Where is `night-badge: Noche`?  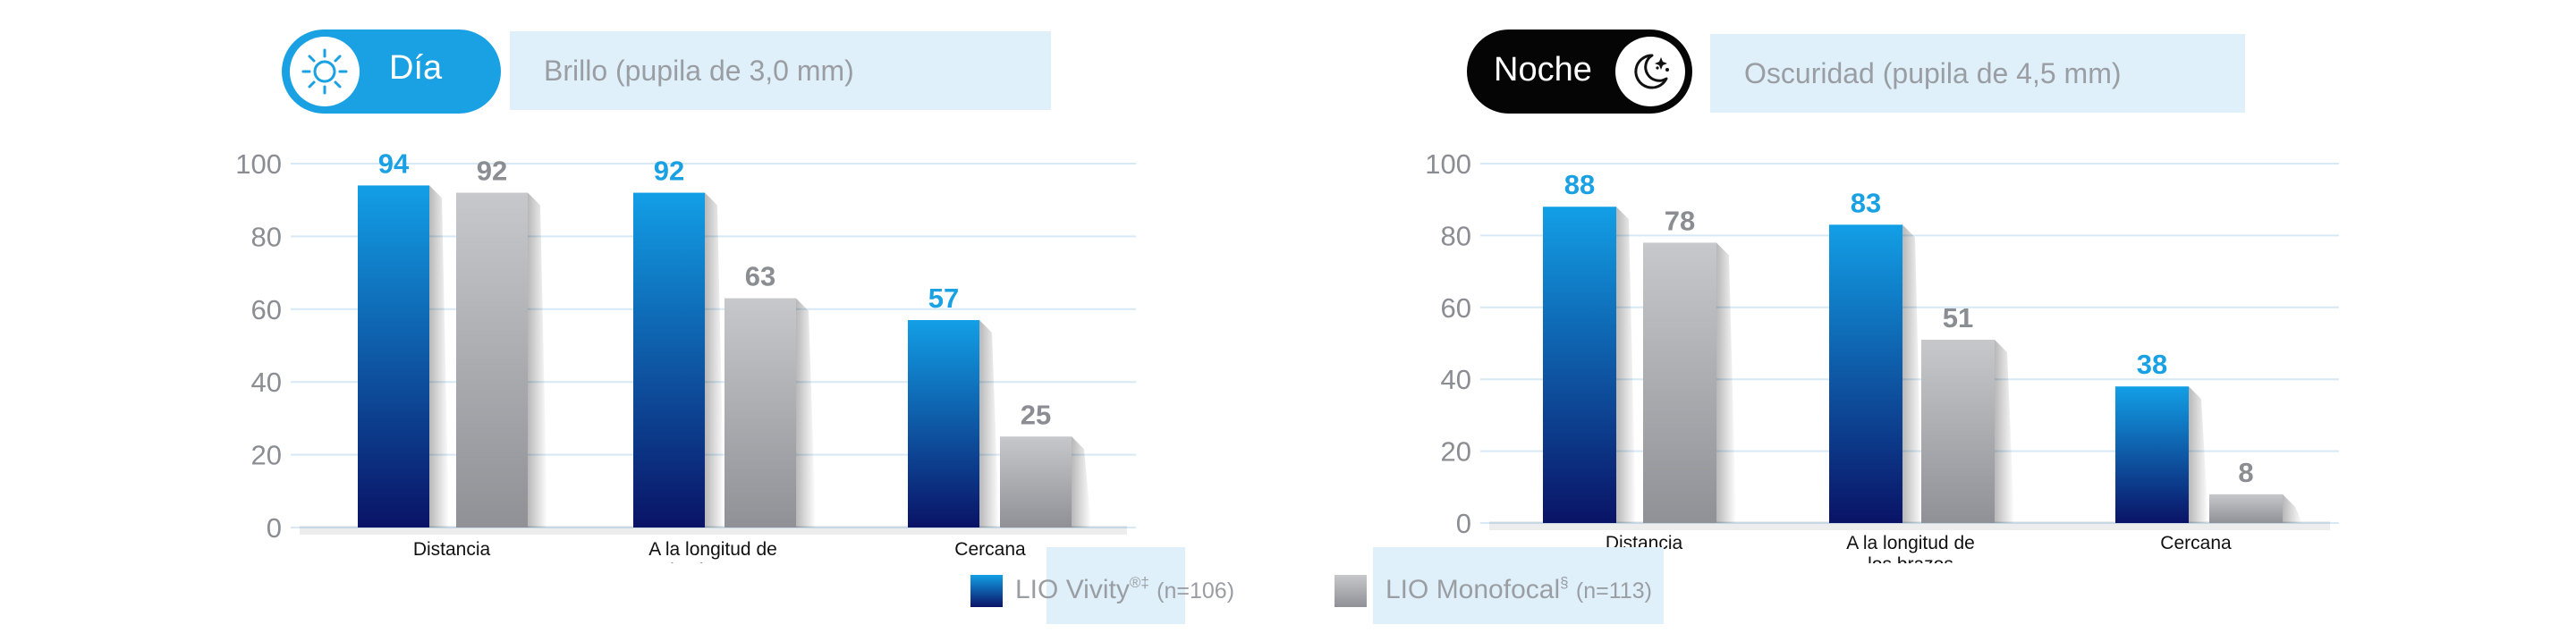
night-badge: Noche is located at coordinates (1579, 72).